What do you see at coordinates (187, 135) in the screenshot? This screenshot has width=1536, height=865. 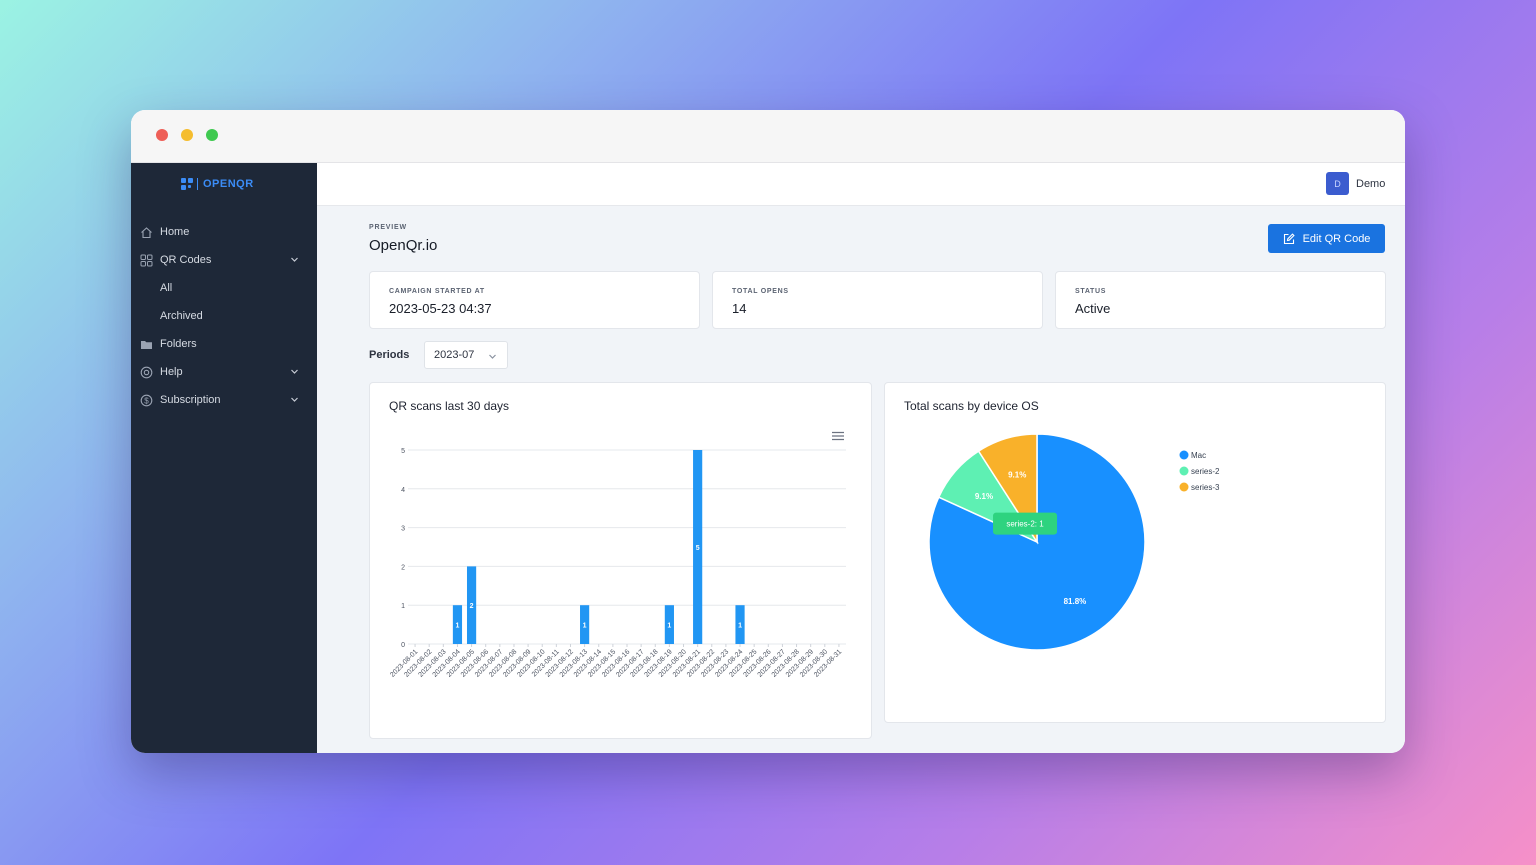 I see `minimize-window-button` at bounding box center [187, 135].